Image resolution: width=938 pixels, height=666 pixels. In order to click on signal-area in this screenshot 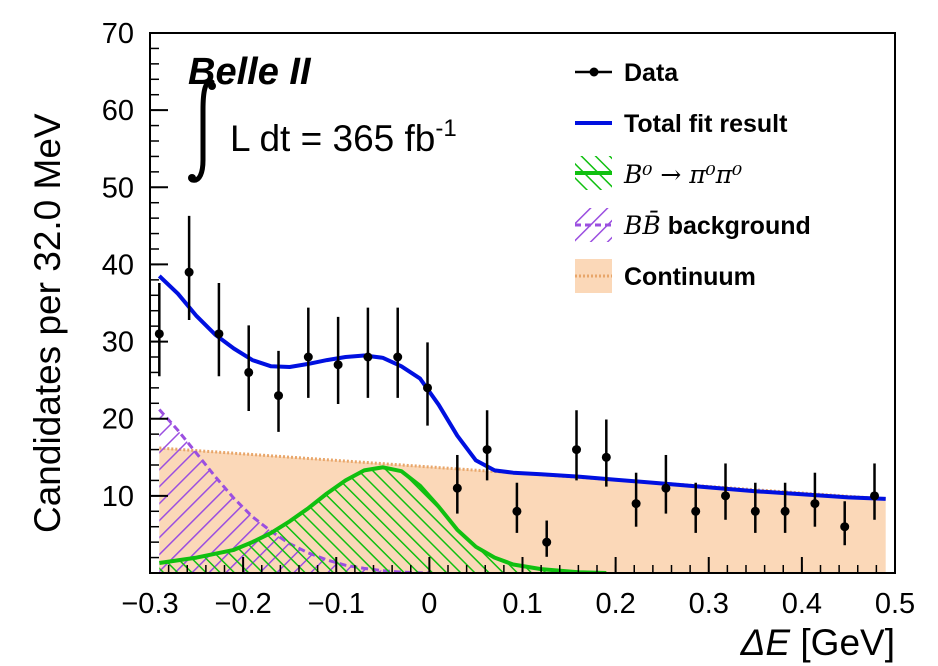, I will do `click(383, 520)`.